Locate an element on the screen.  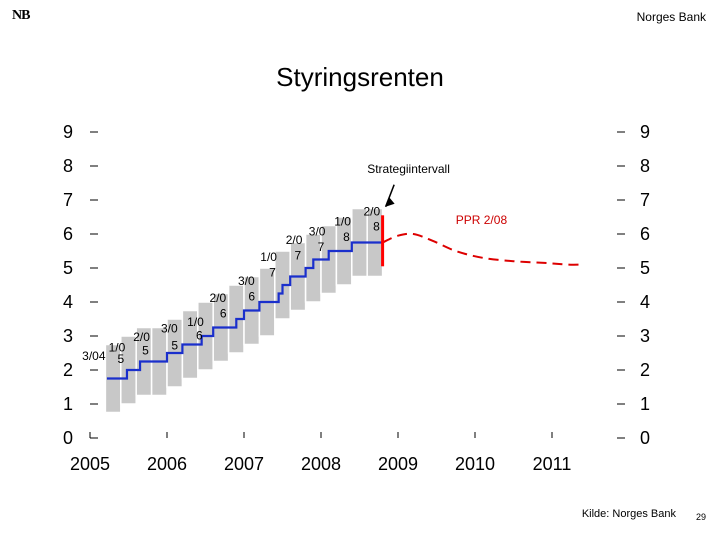
norges-bank-logo: NB is located at coordinates (21, 15).